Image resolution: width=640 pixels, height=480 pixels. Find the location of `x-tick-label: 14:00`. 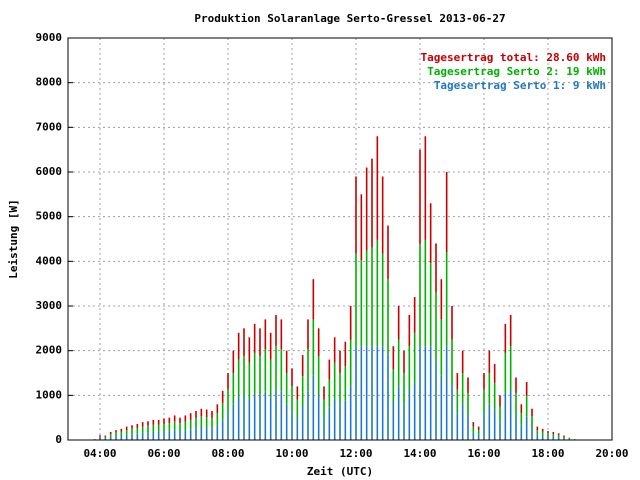

x-tick-label: 14:00 is located at coordinates (419, 453).